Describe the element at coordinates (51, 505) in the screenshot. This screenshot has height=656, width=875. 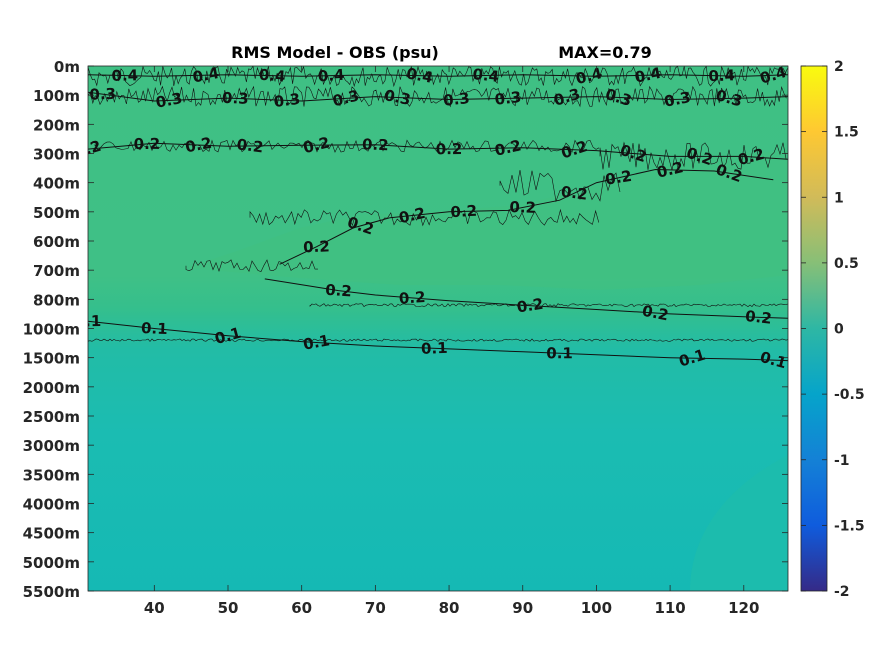
I see `y-tick-label: 4000m` at that location.